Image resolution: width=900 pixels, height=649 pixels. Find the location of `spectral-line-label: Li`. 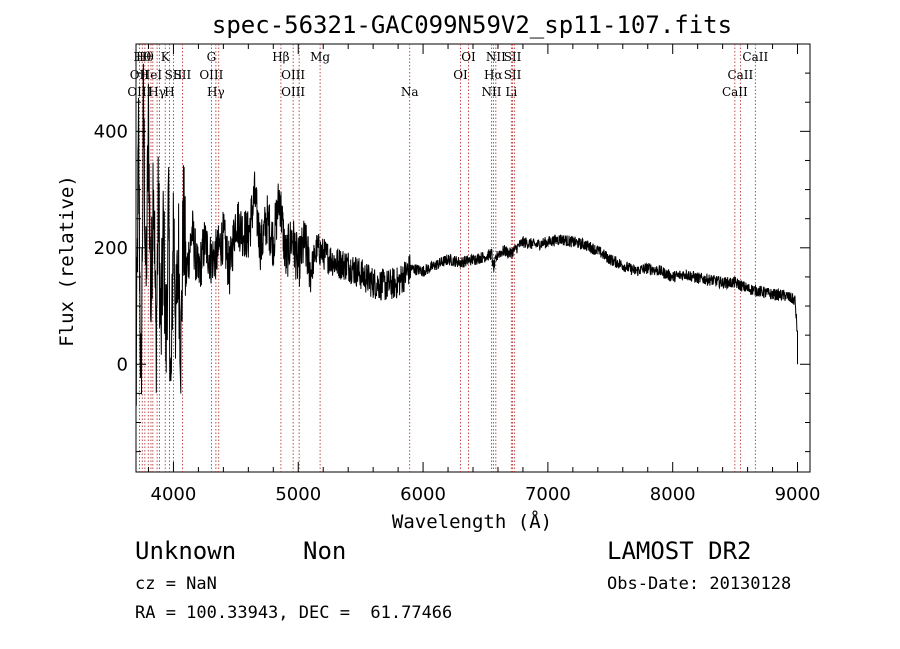

spectral-line-label: Li is located at coordinates (511, 92).